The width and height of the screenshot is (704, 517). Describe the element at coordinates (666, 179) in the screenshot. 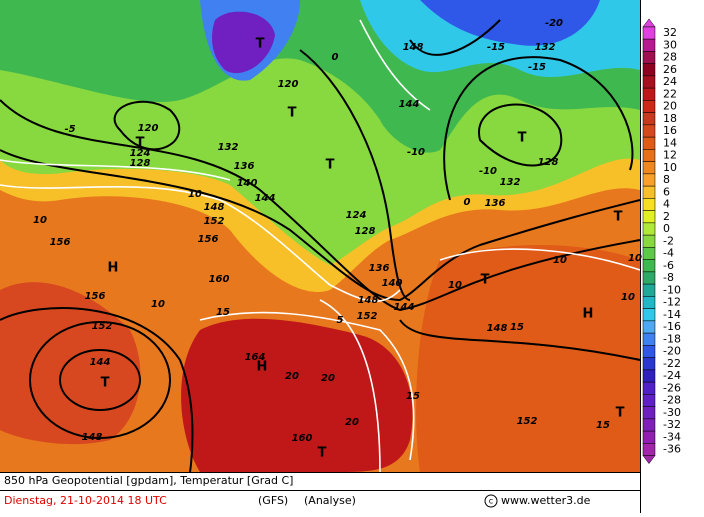

I see `legend-tick-label: 8` at that location.